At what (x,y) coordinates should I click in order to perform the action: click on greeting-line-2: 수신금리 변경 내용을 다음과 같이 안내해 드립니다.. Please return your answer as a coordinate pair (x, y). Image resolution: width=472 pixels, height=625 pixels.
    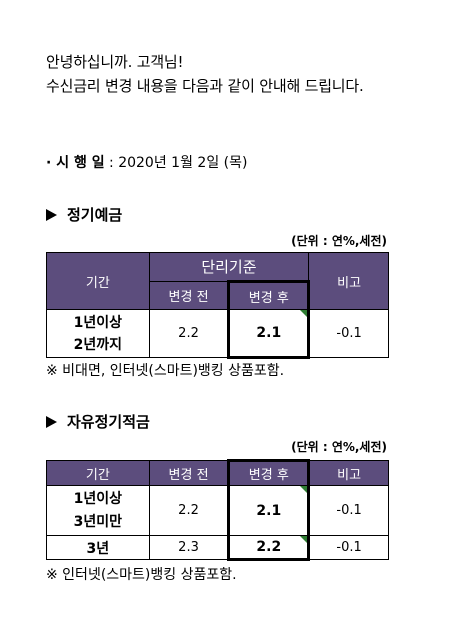
    Looking at the image, I should click on (205, 86).